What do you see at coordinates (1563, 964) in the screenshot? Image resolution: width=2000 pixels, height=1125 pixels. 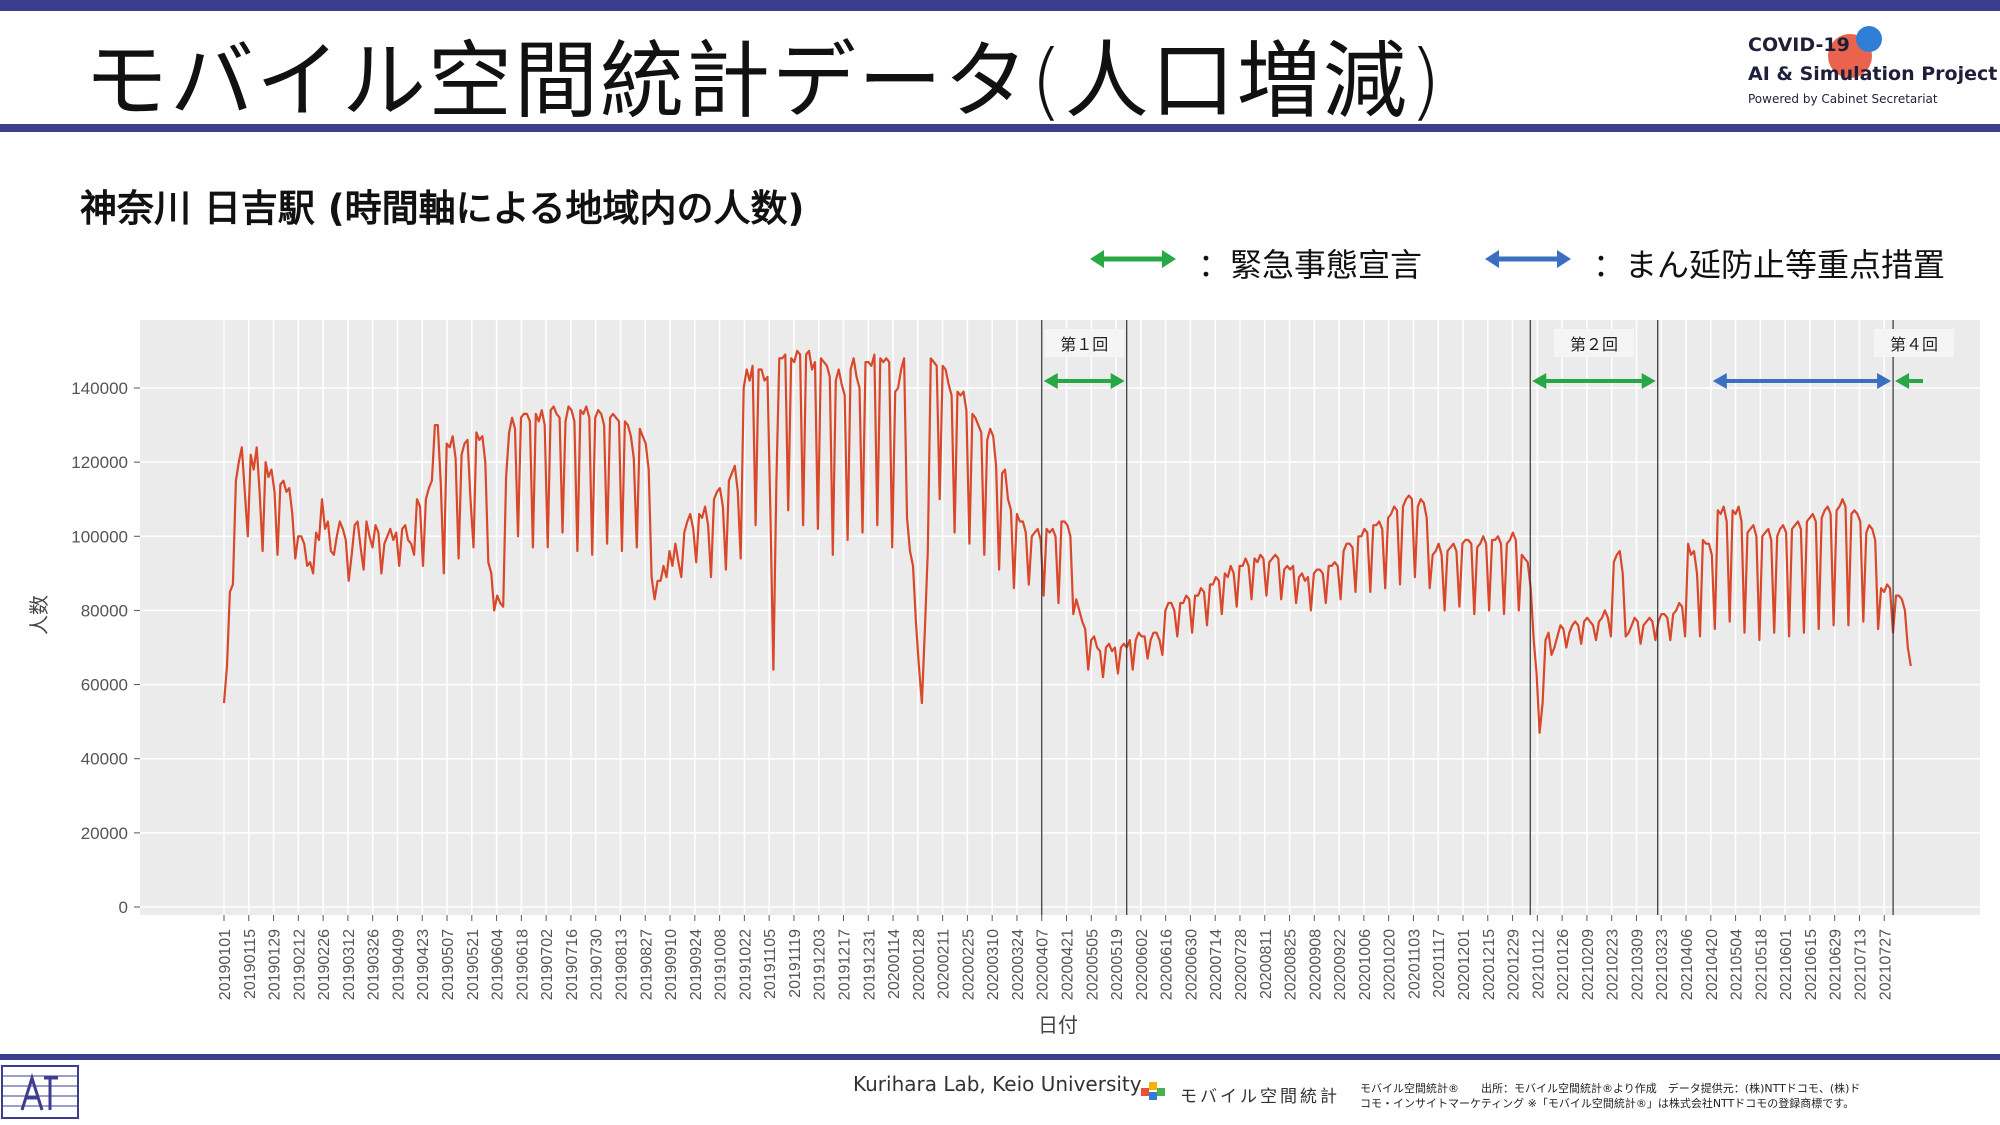 I see `x-tick-label: 20210126` at bounding box center [1563, 964].